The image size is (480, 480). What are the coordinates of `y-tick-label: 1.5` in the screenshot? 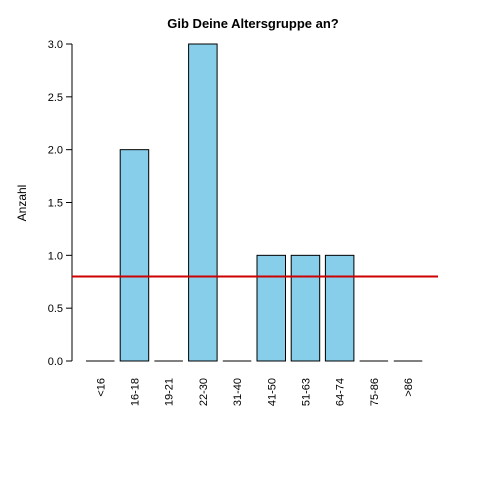 It's located at (55, 204).